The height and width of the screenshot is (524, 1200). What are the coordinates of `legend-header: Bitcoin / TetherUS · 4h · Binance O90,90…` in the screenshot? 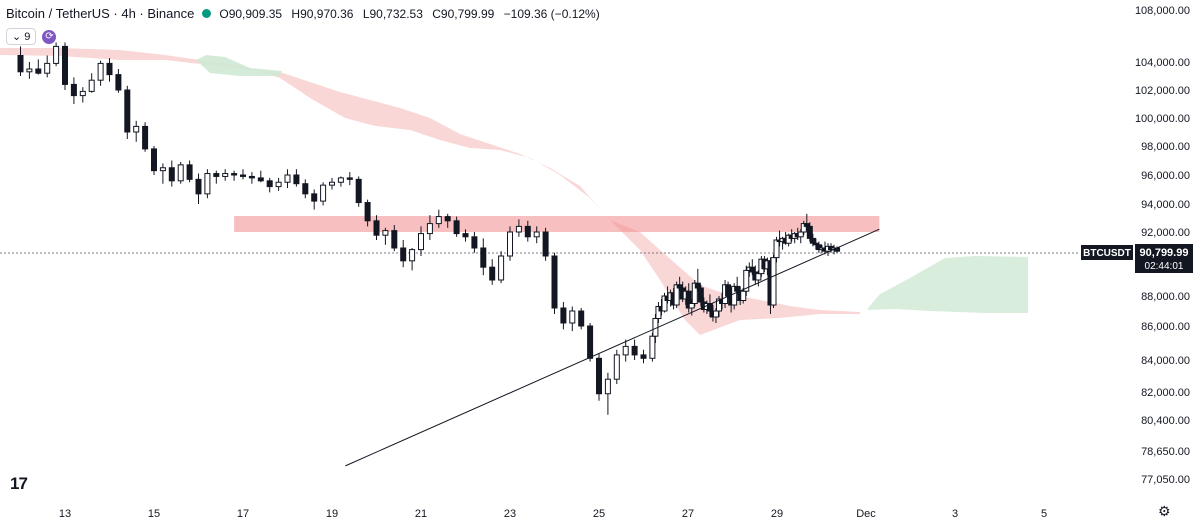 It's located at (306, 13).